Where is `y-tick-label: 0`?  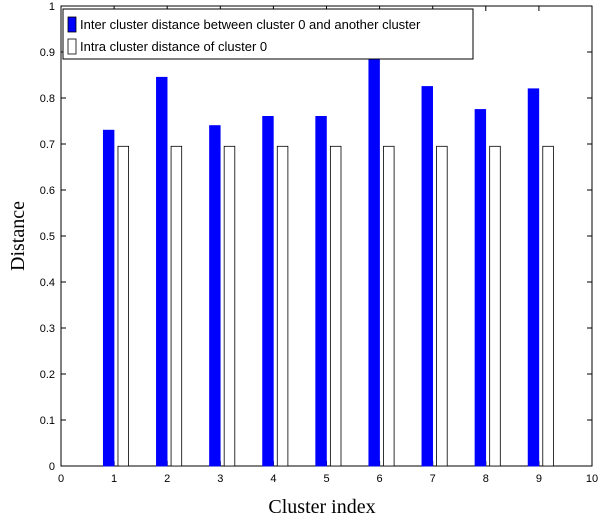
y-tick-label: 0 is located at coordinates (52, 467).